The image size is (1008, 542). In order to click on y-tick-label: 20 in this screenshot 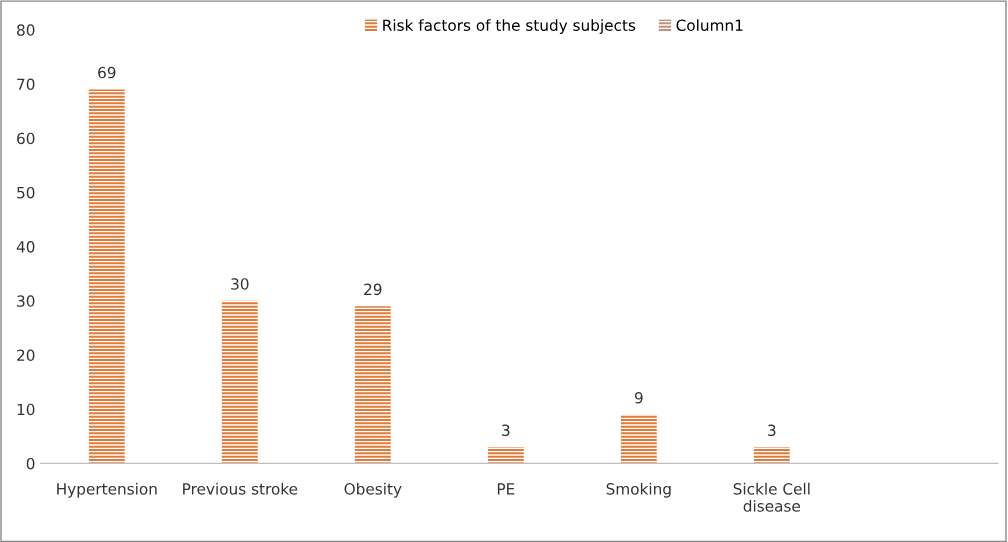, I will do `click(26, 355)`.